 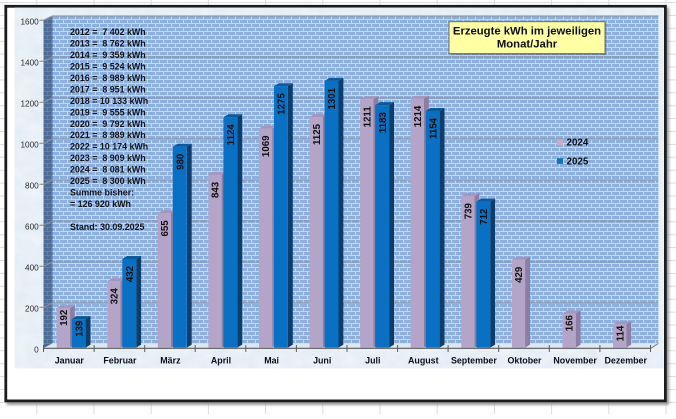 What do you see at coordinates (120, 361) in the screenshot?
I see `svg-text: Februar` at bounding box center [120, 361].